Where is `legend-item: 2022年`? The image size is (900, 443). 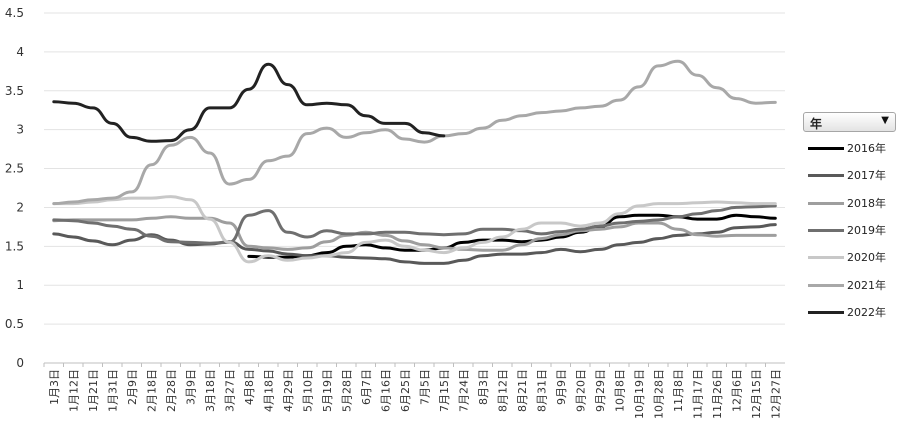 legend-item: 2022年 is located at coordinates (853, 312).